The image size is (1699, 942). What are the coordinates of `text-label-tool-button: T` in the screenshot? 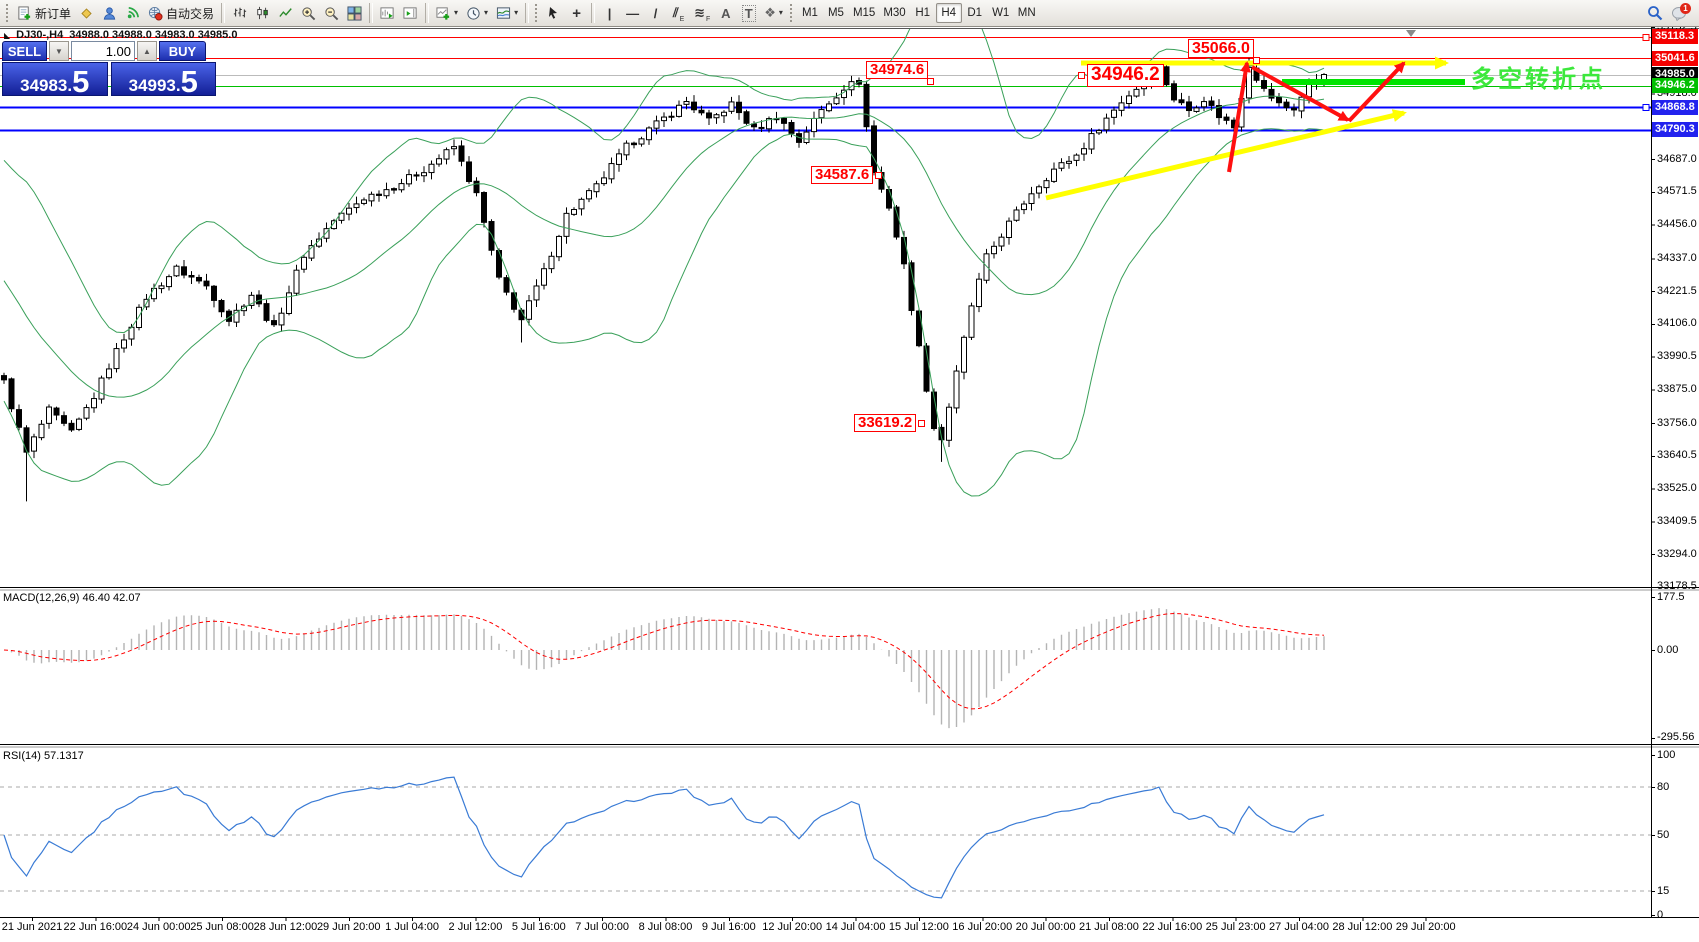 It's located at (748, 13).